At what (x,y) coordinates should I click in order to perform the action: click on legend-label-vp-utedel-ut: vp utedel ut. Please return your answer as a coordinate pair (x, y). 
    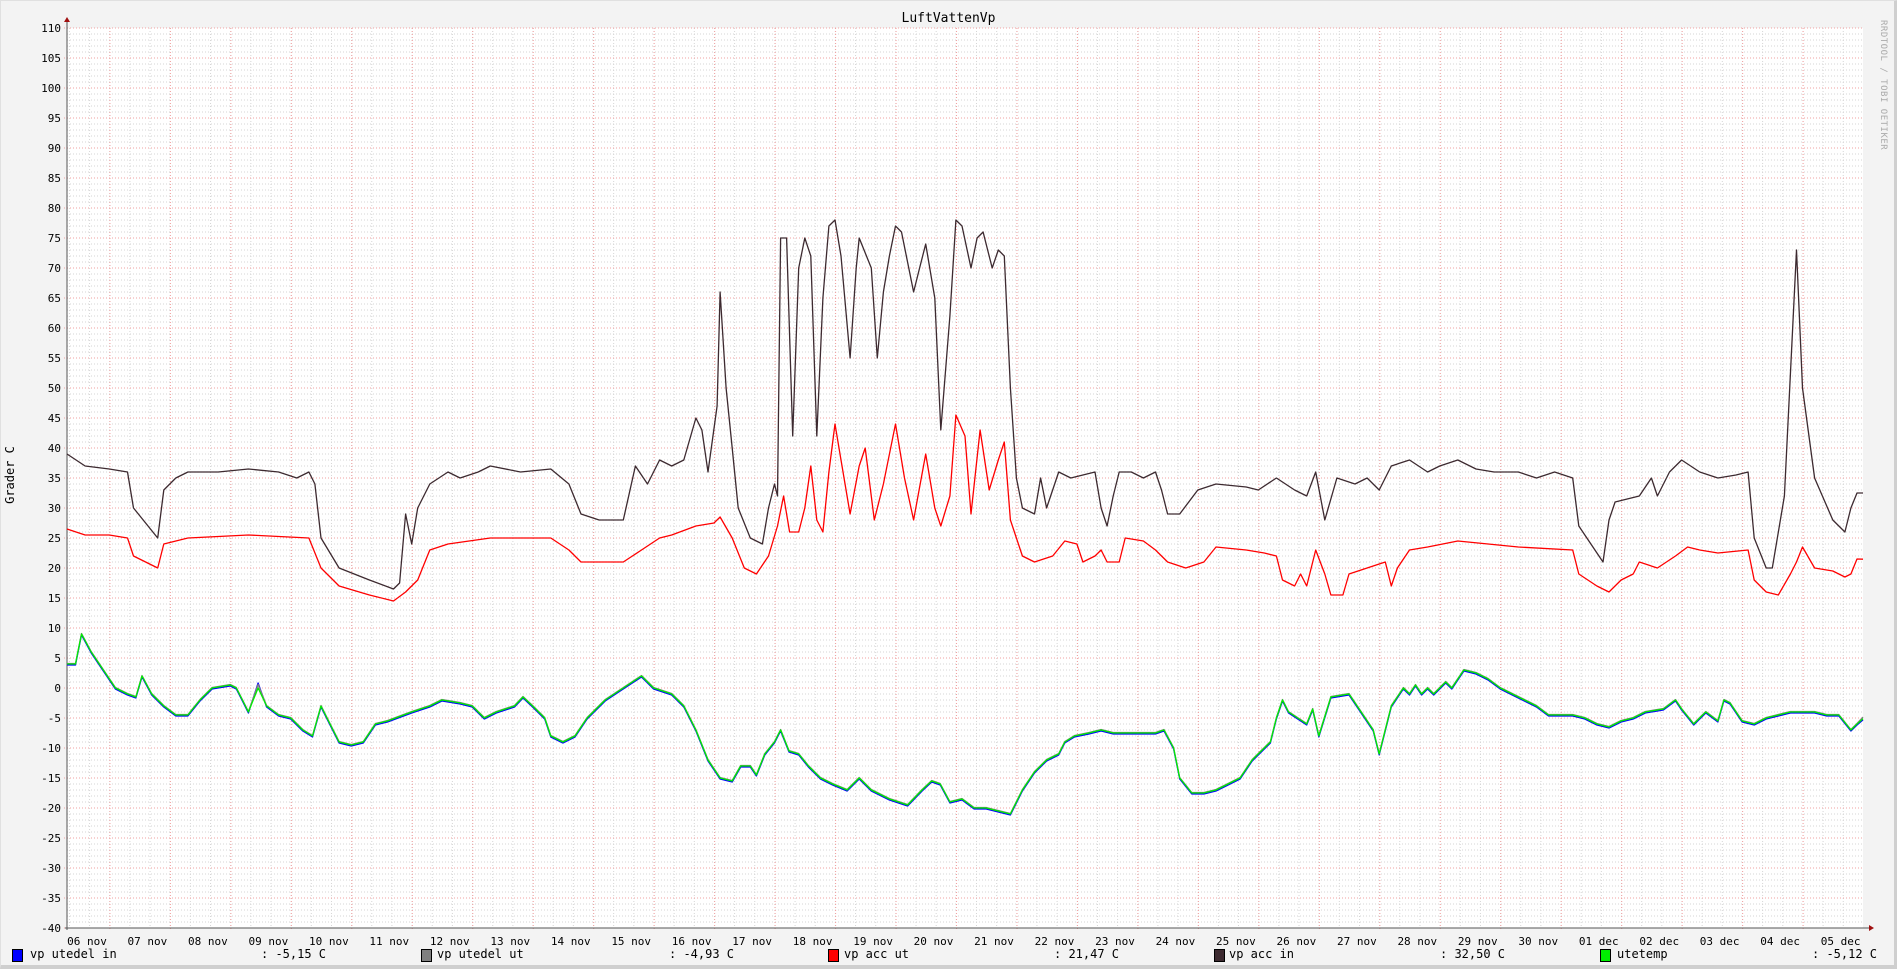
    Looking at the image, I should click on (480, 954).